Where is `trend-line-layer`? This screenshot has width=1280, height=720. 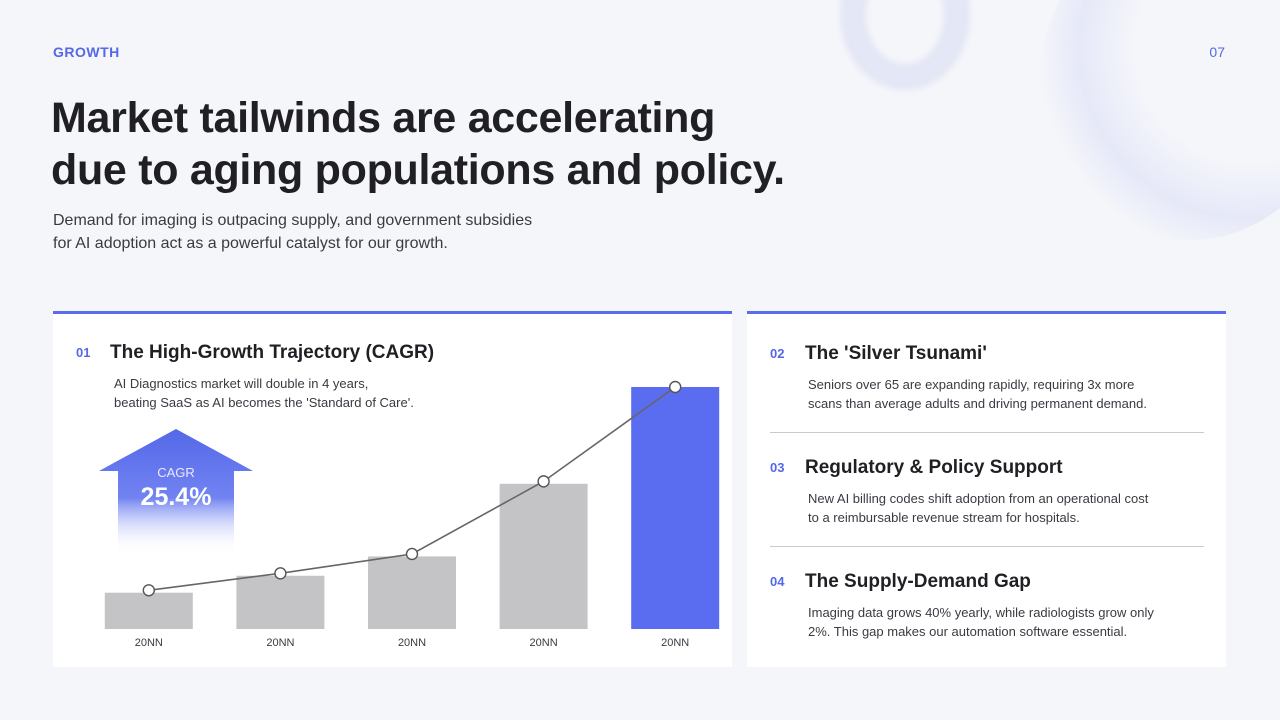
trend-line-layer is located at coordinates (412, 488).